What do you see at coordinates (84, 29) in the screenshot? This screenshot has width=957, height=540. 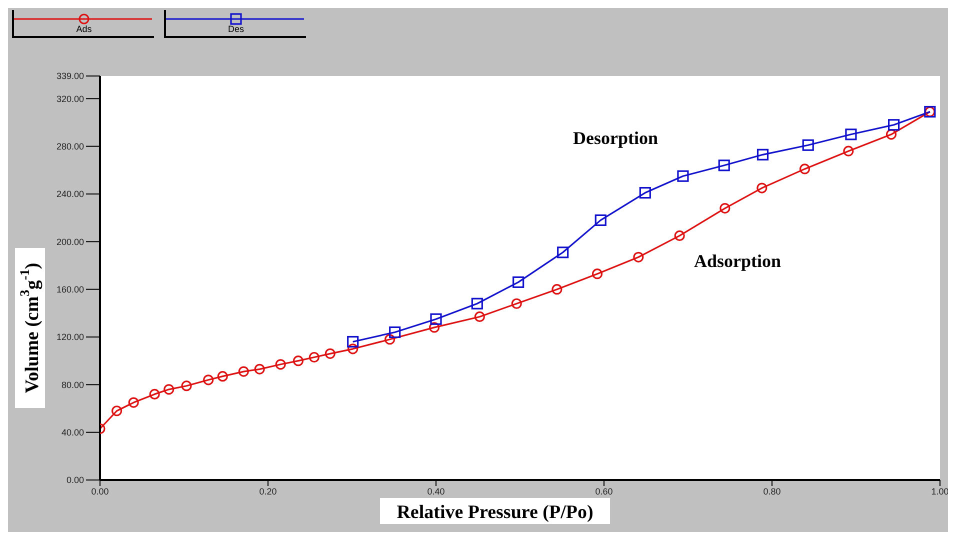 I see `legend-label: Ads` at bounding box center [84, 29].